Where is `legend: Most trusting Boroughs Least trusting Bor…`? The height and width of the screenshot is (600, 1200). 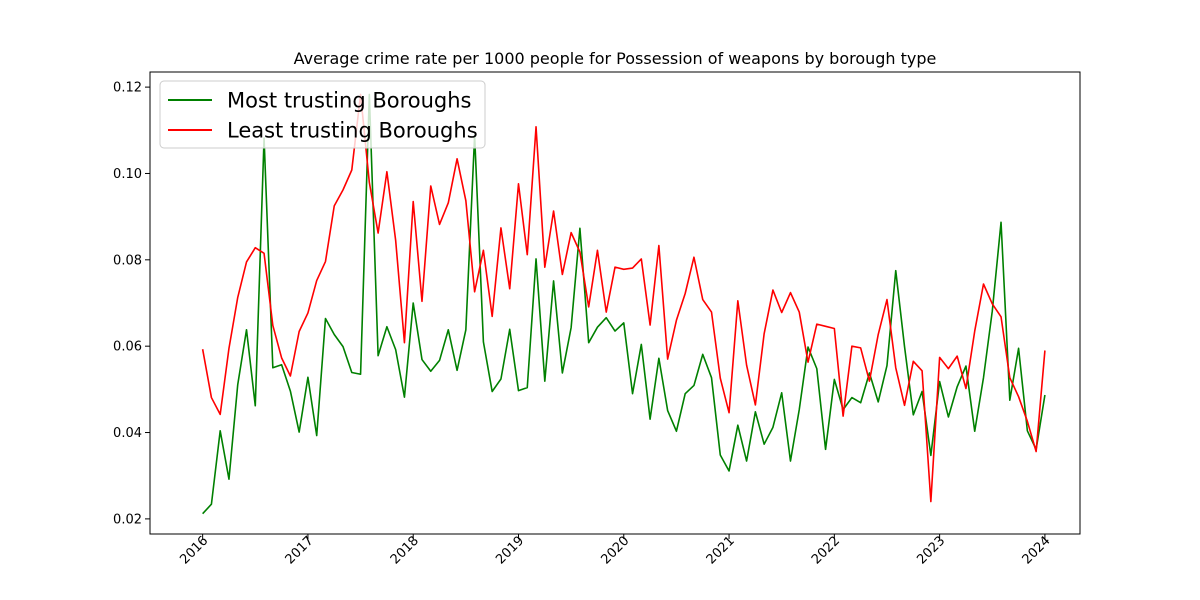
legend: Most trusting Boroughs Least trusting Bor… is located at coordinates (322, 114).